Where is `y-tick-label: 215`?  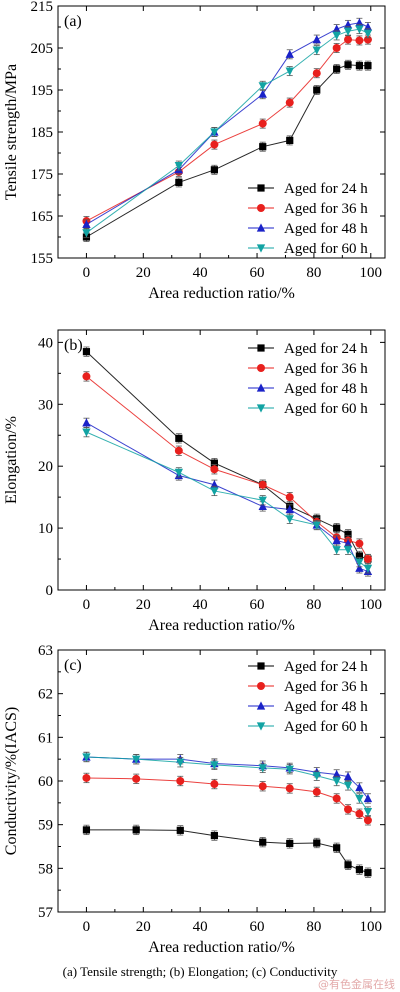 y-tick-label: 215 is located at coordinates (42, 7).